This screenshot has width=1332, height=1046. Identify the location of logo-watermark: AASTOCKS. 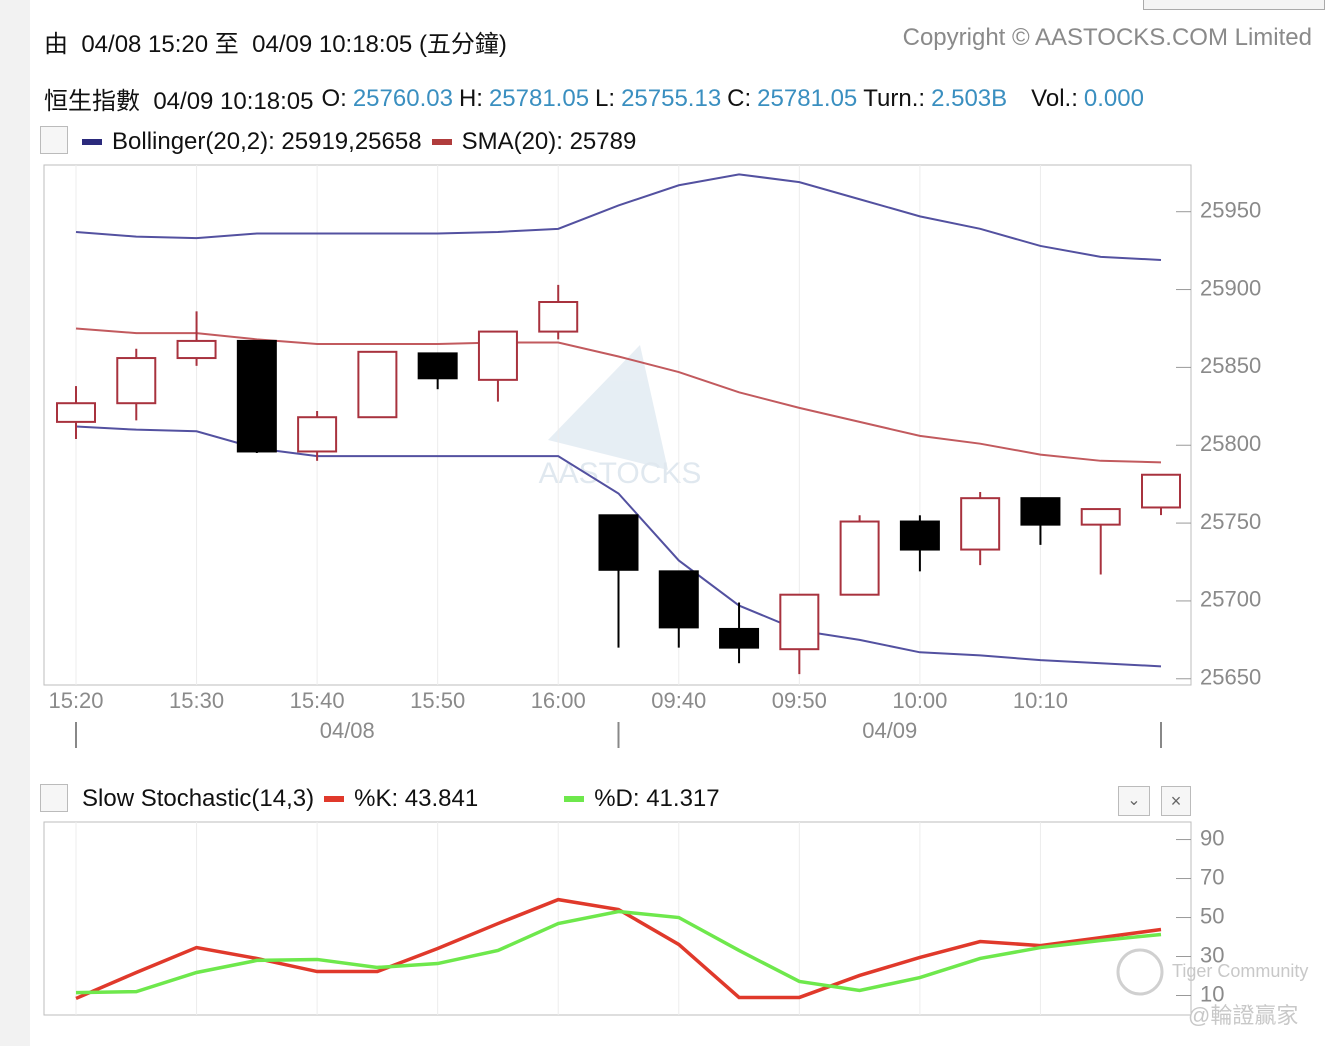
(620, 417).